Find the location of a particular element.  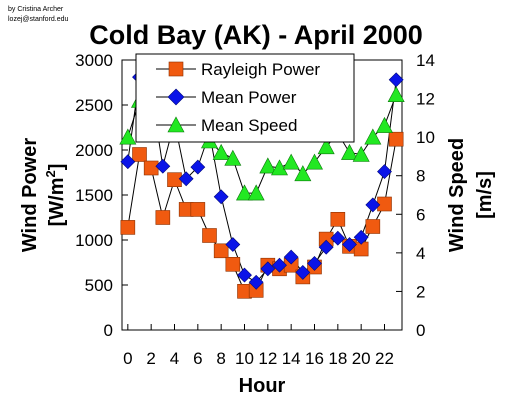

x-tick-label: 16 is located at coordinates (314, 358).